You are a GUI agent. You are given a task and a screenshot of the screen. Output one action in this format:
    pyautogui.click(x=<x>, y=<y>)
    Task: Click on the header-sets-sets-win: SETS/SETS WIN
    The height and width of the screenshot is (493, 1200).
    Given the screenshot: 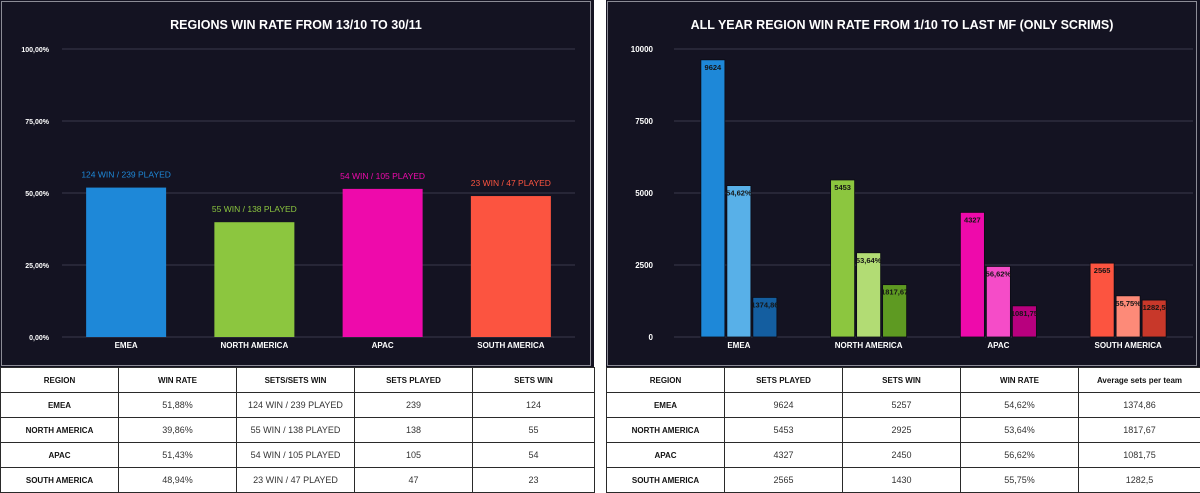 What is the action you would take?
    pyautogui.click(x=296, y=380)
    